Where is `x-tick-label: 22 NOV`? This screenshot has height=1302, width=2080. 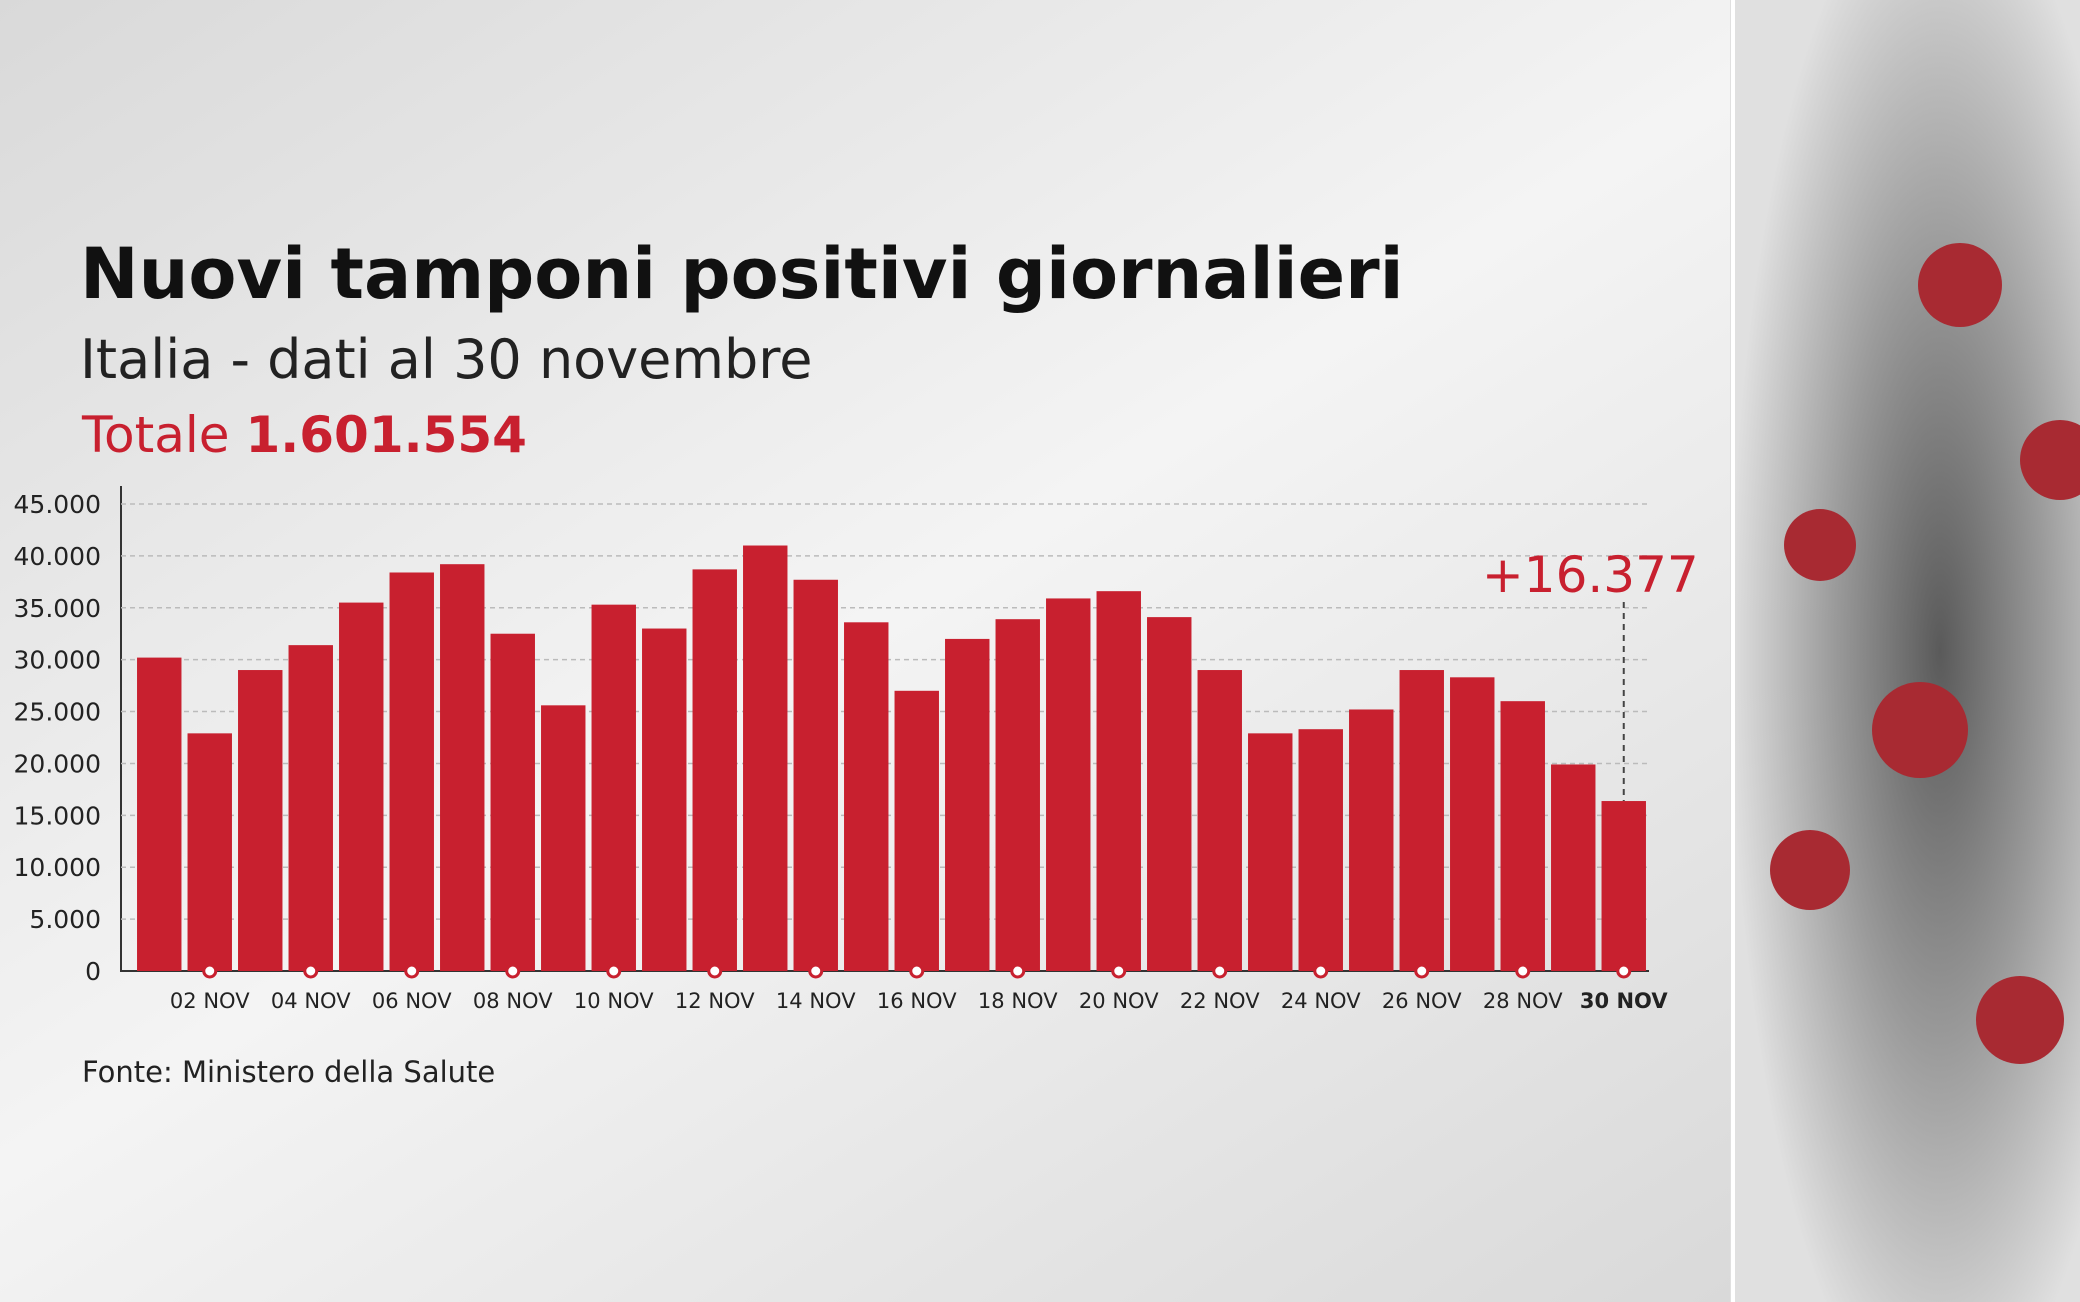 x-tick-label: 22 NOV is located at coordinates (1220, 1001).